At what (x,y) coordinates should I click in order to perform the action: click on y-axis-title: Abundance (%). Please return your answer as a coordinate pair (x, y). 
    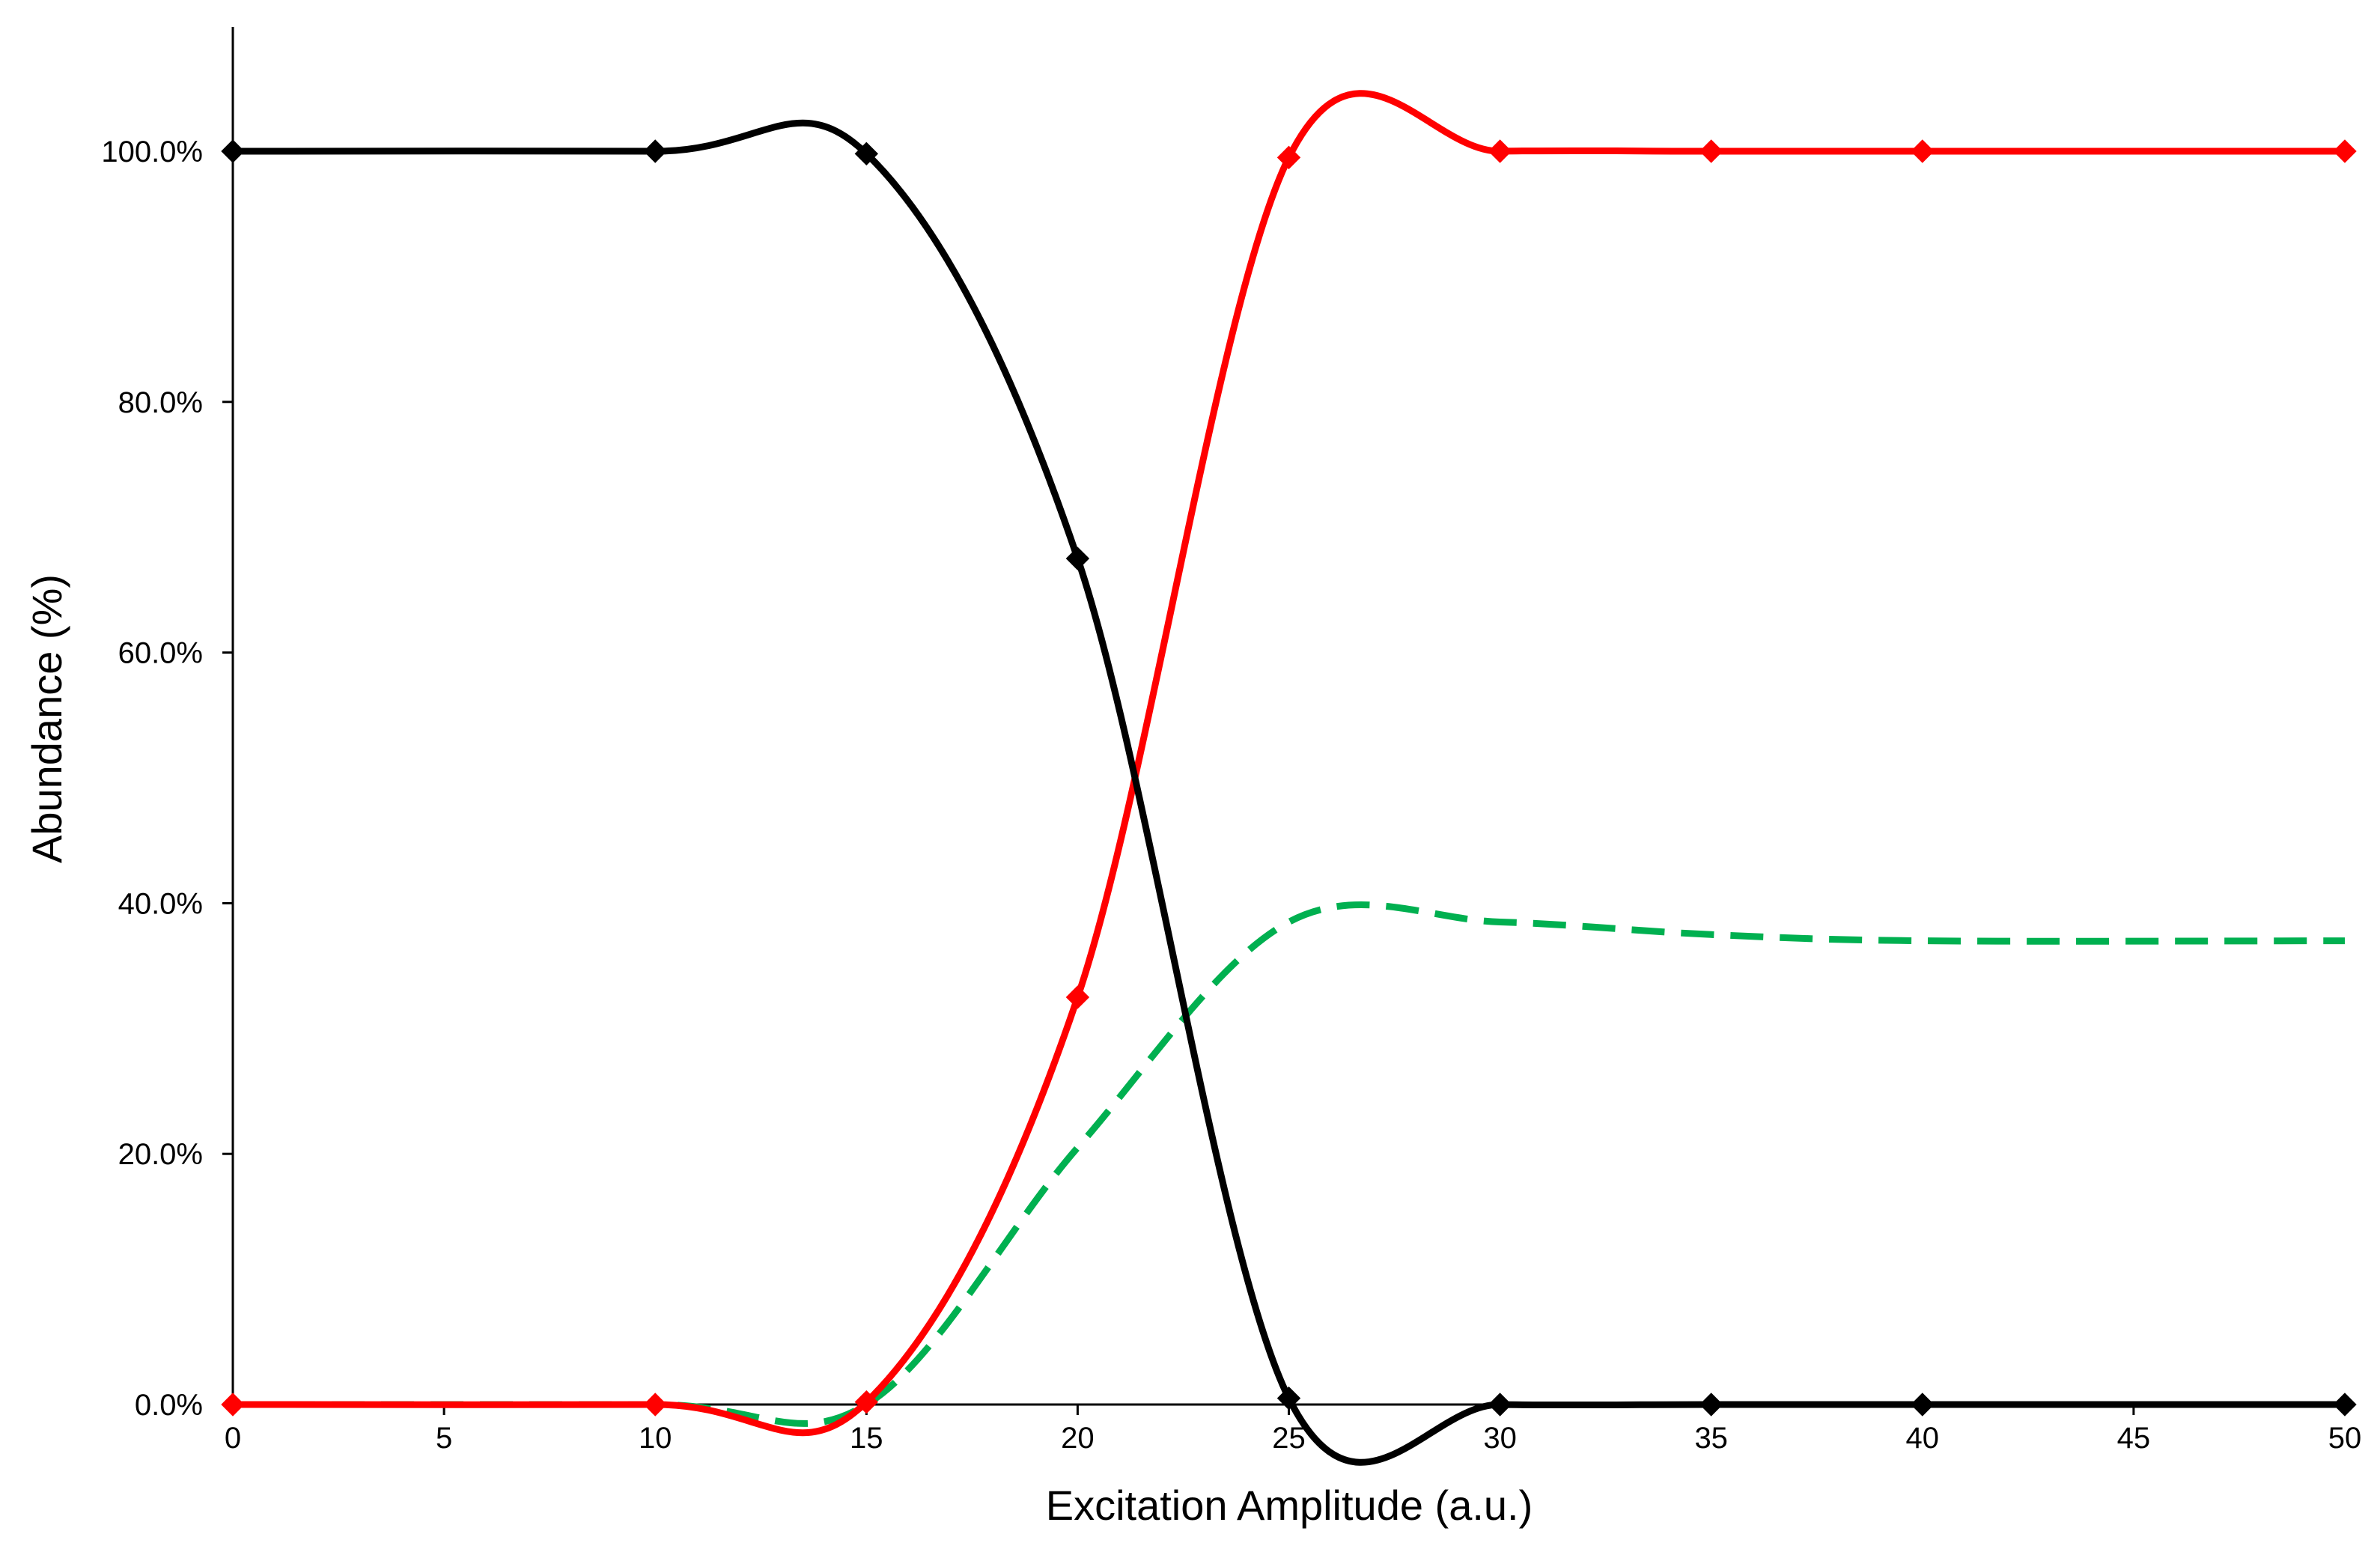
    Looking at the image, I should click on (46, 718).